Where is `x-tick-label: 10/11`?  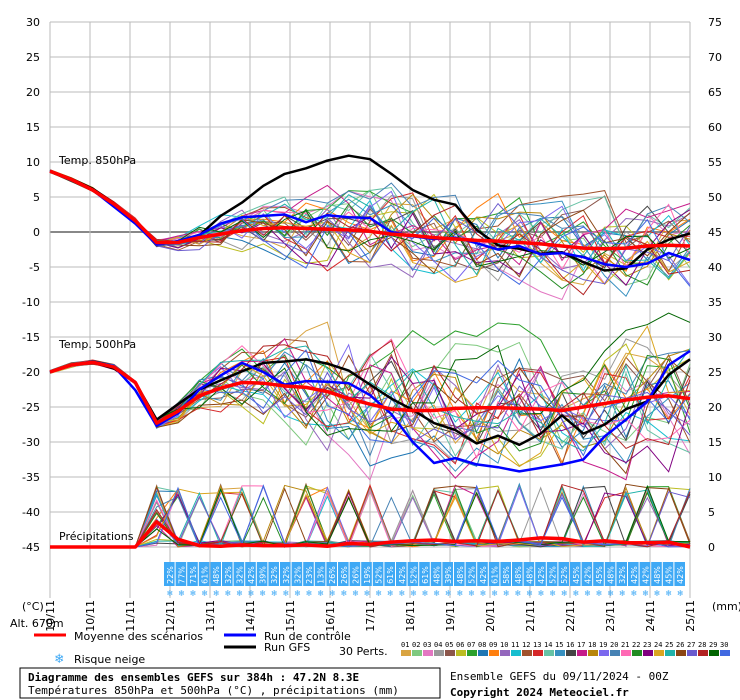 x-tick-label: 10/11 is located at coordinates (90, 616).